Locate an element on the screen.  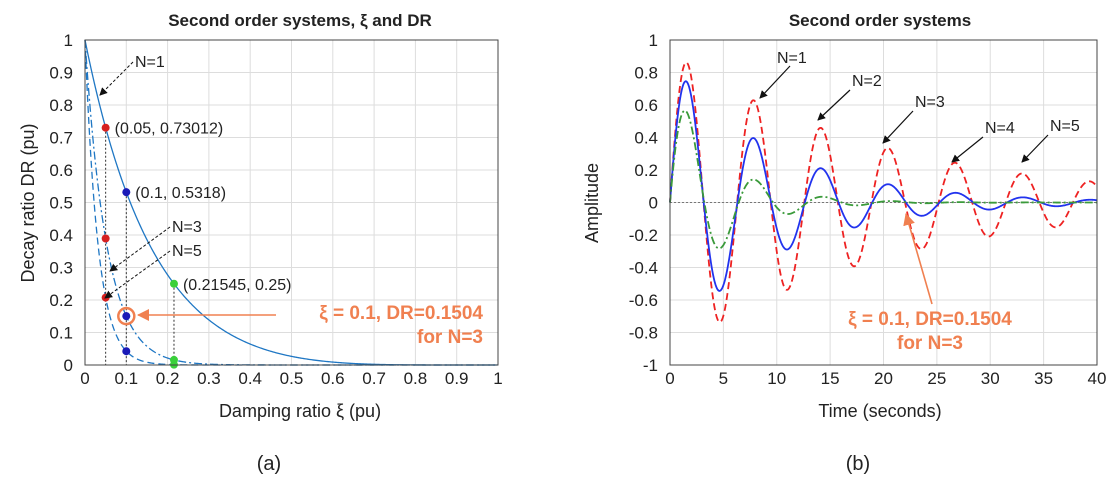
chart-a-ytick-label: 0.9 is located at coordinates (61, 73).